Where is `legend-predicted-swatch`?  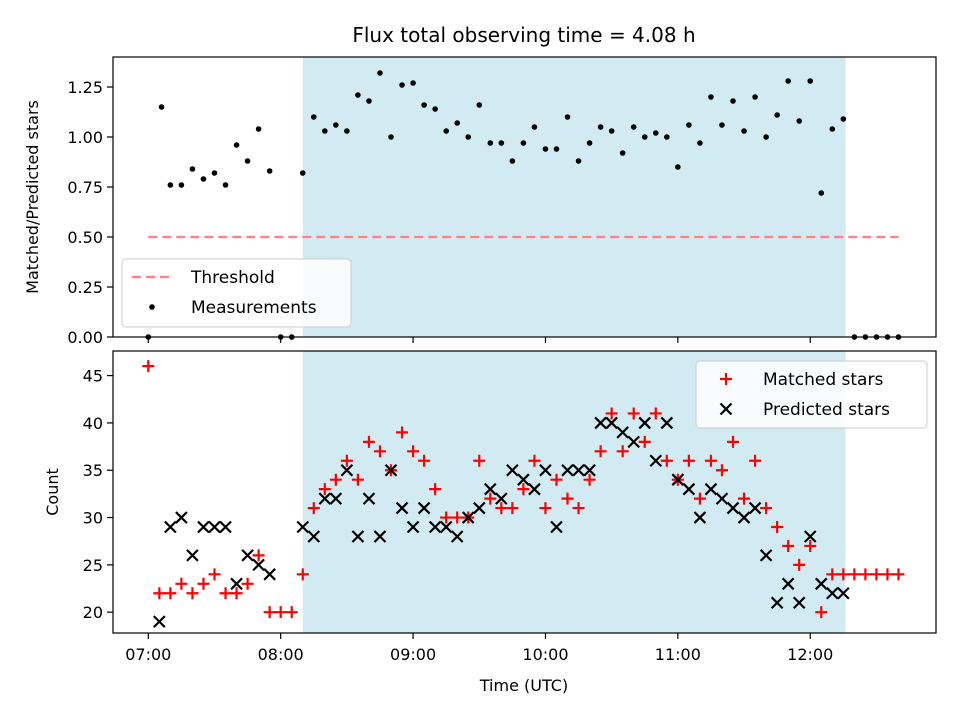 legend-predicted-swatch is located at coordinates (726, 409).